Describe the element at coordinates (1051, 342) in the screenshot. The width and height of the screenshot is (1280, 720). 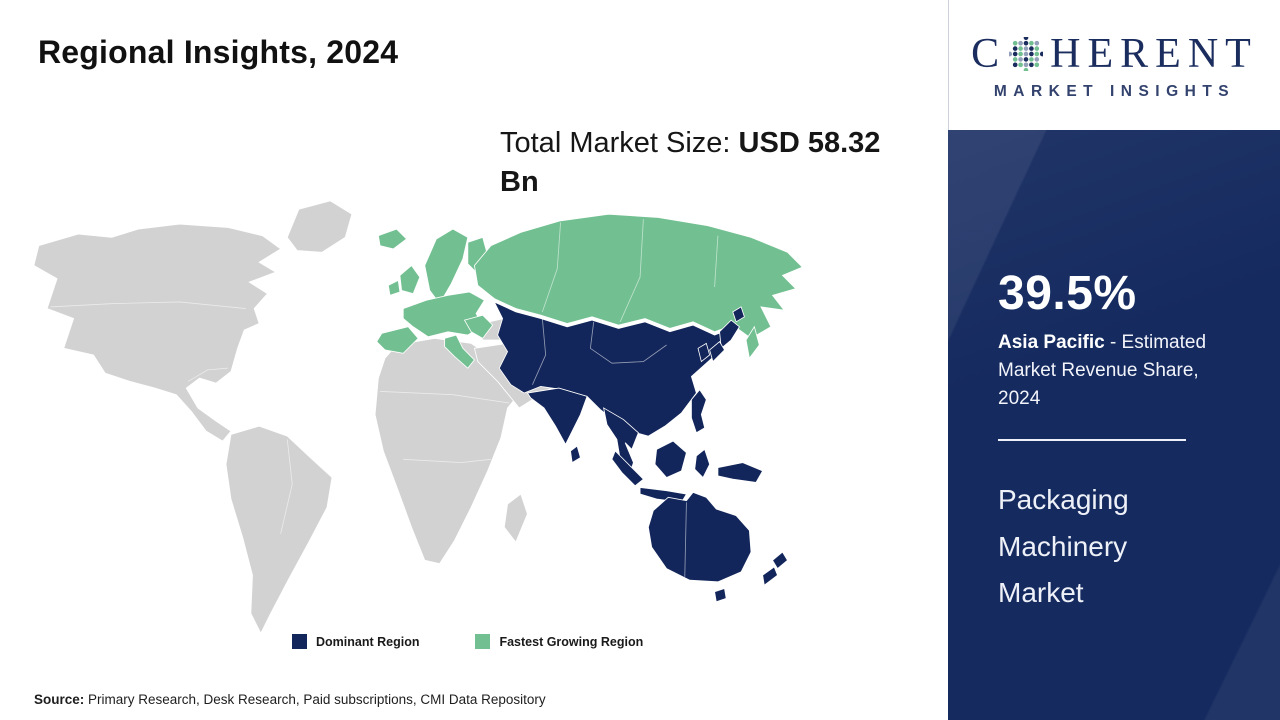
I see `share-region-name: Asia Pacific` at that location.